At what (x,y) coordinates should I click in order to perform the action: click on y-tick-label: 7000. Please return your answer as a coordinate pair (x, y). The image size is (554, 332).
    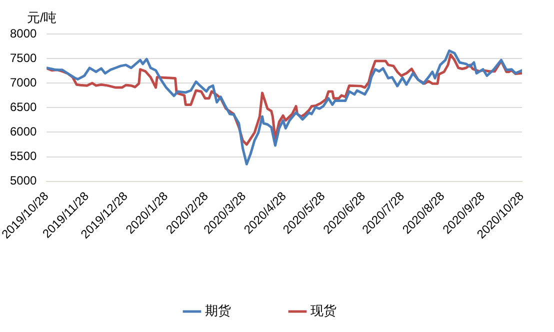
    Looking at the image, I should click on (24, 82).